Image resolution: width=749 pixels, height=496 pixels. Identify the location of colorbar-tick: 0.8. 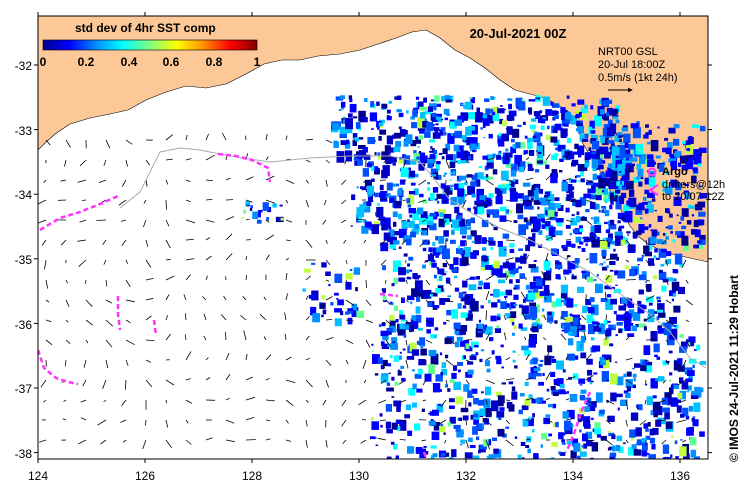
(214, 62).